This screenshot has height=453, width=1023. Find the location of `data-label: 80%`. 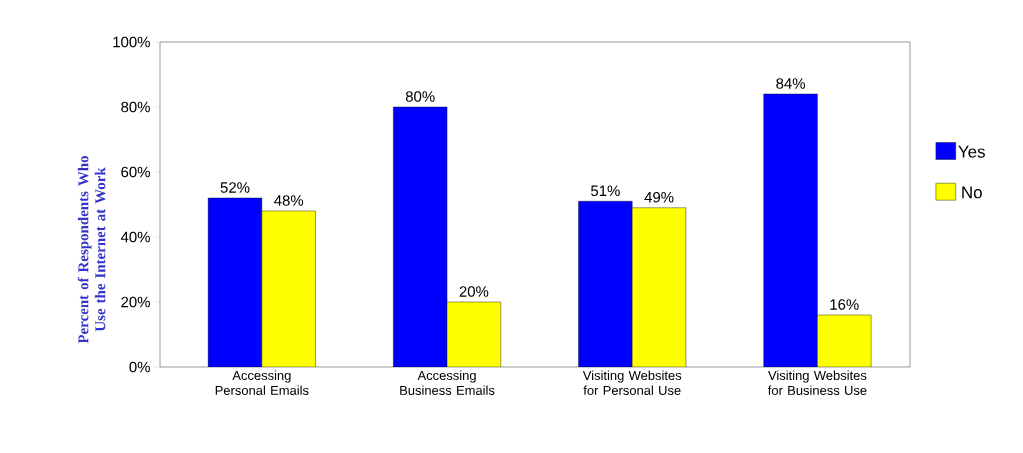

data-label: 80% is located at coordinates (420, 96).